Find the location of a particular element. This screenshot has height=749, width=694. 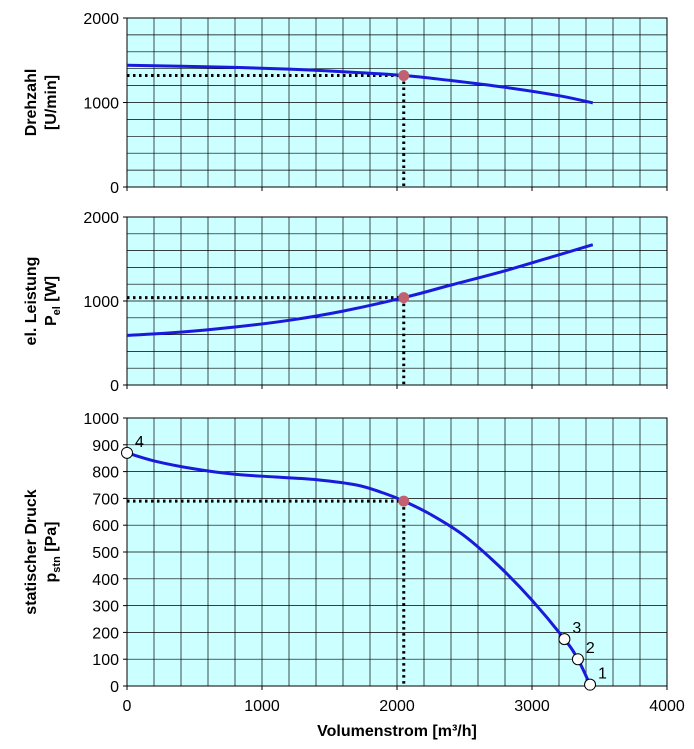

speed-y-tick-label: 2000 is located at coordinates (101, 19).